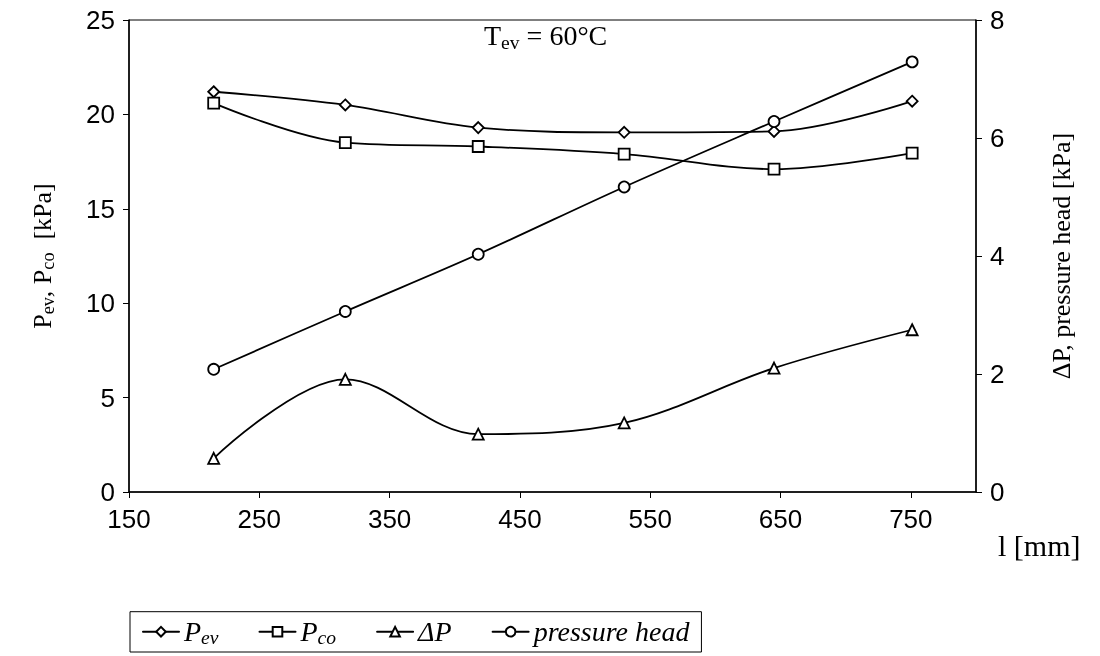  Describe the element at coordinates (1061, 256) in the screenshot. I see `y2-axis-title: ΔP, pressure head [kPa]` at that location.